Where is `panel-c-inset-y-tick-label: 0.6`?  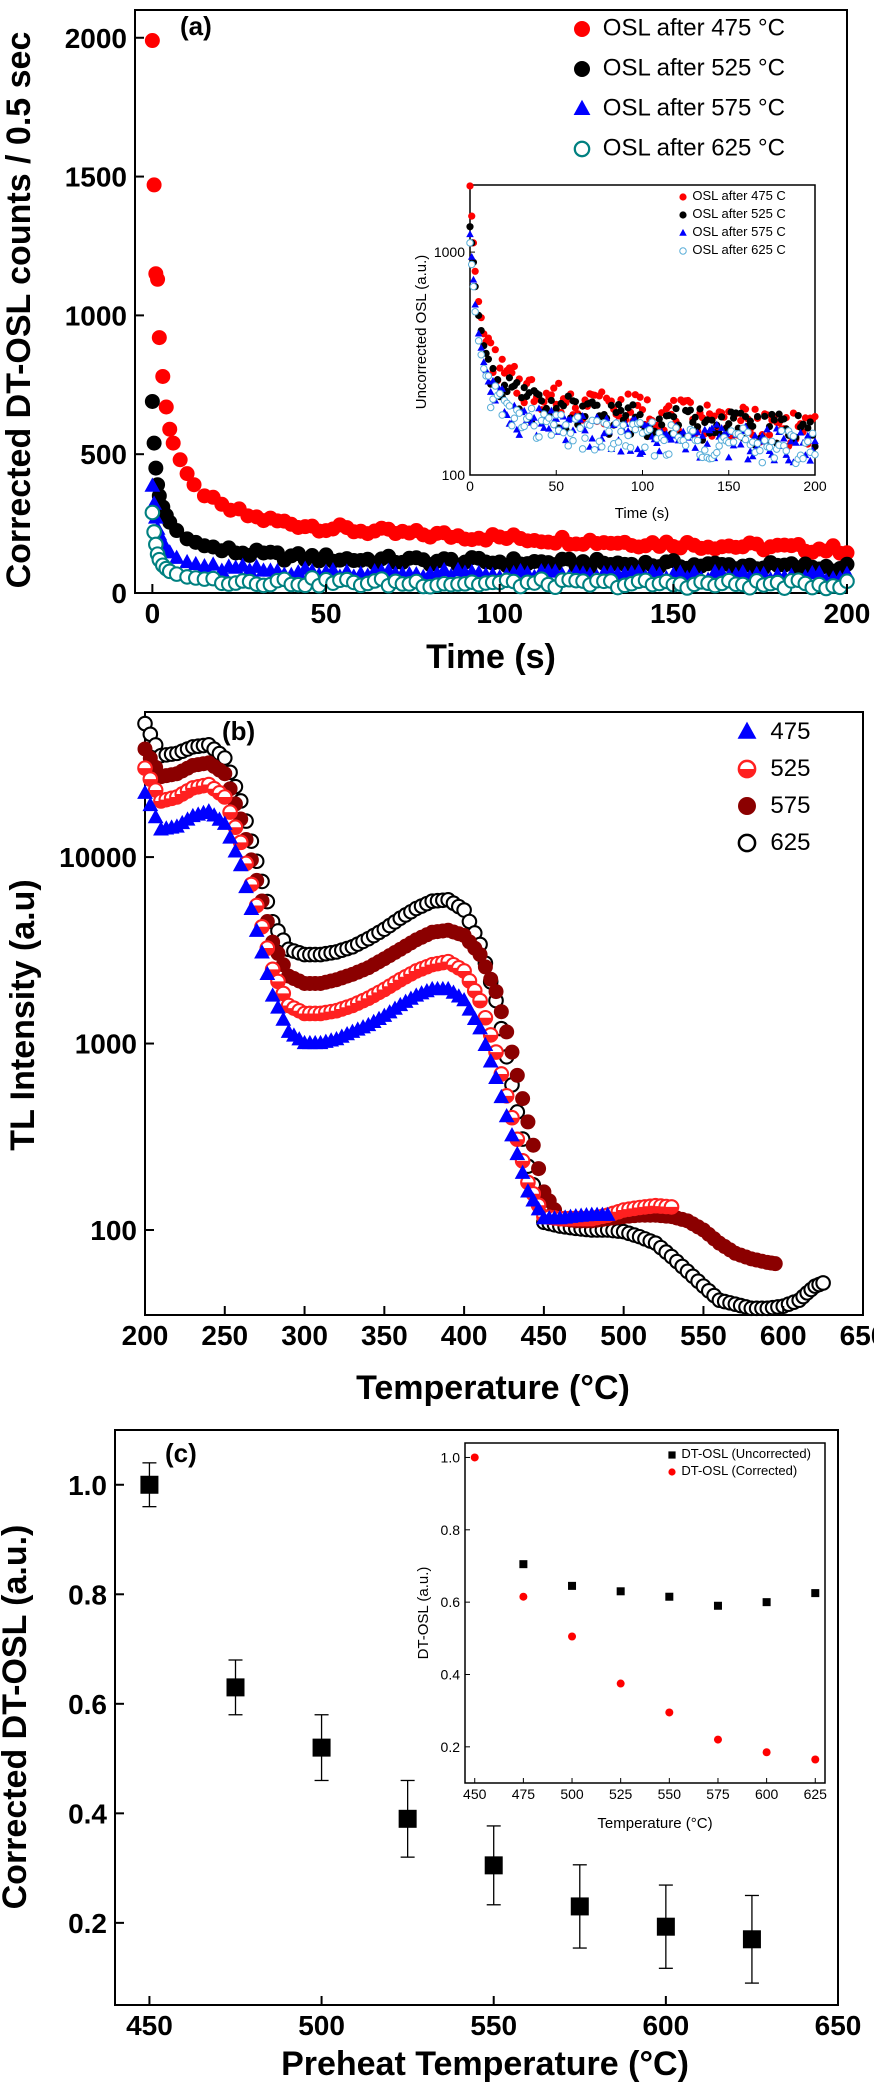 panel-c-inset-y-tick-label: 0.6 is located at coordinates (451, 1602).